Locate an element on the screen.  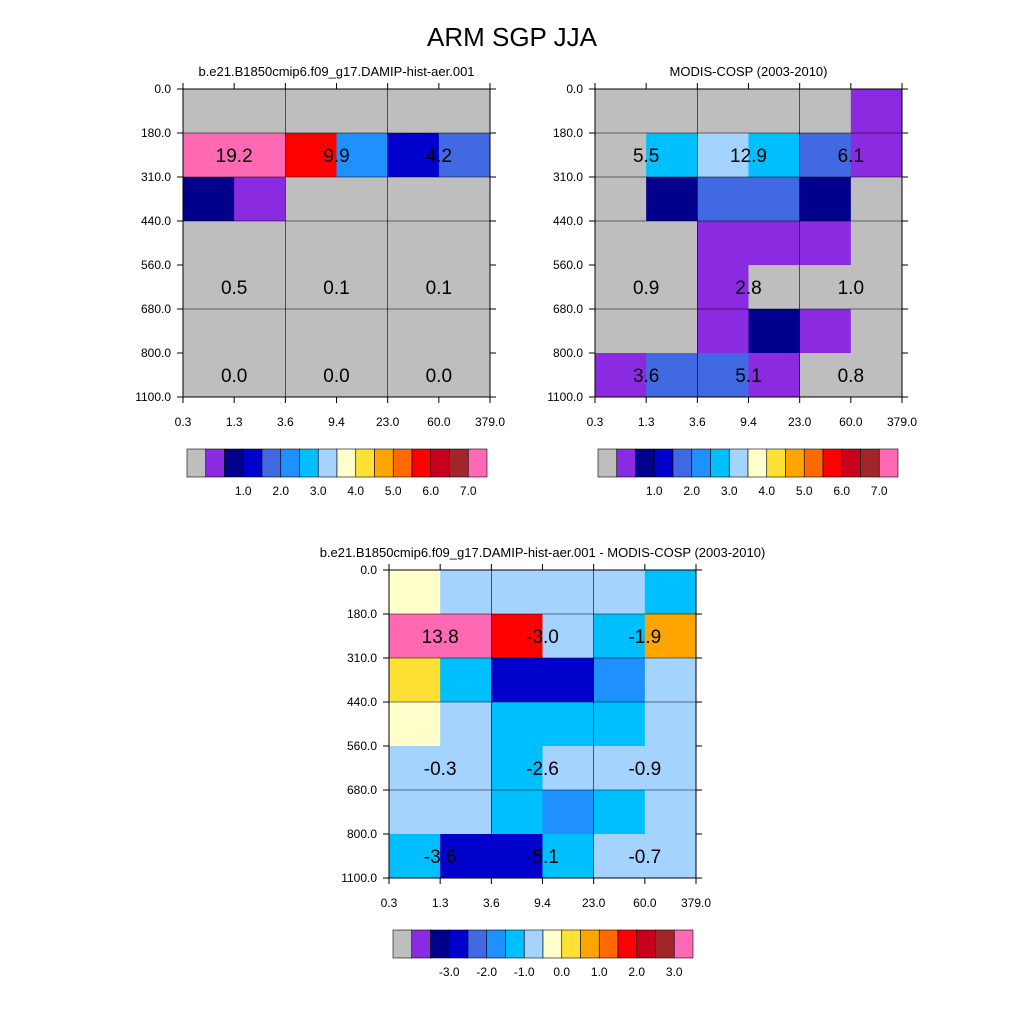
data-label: -3.6 is located at coordinates (440, 857).